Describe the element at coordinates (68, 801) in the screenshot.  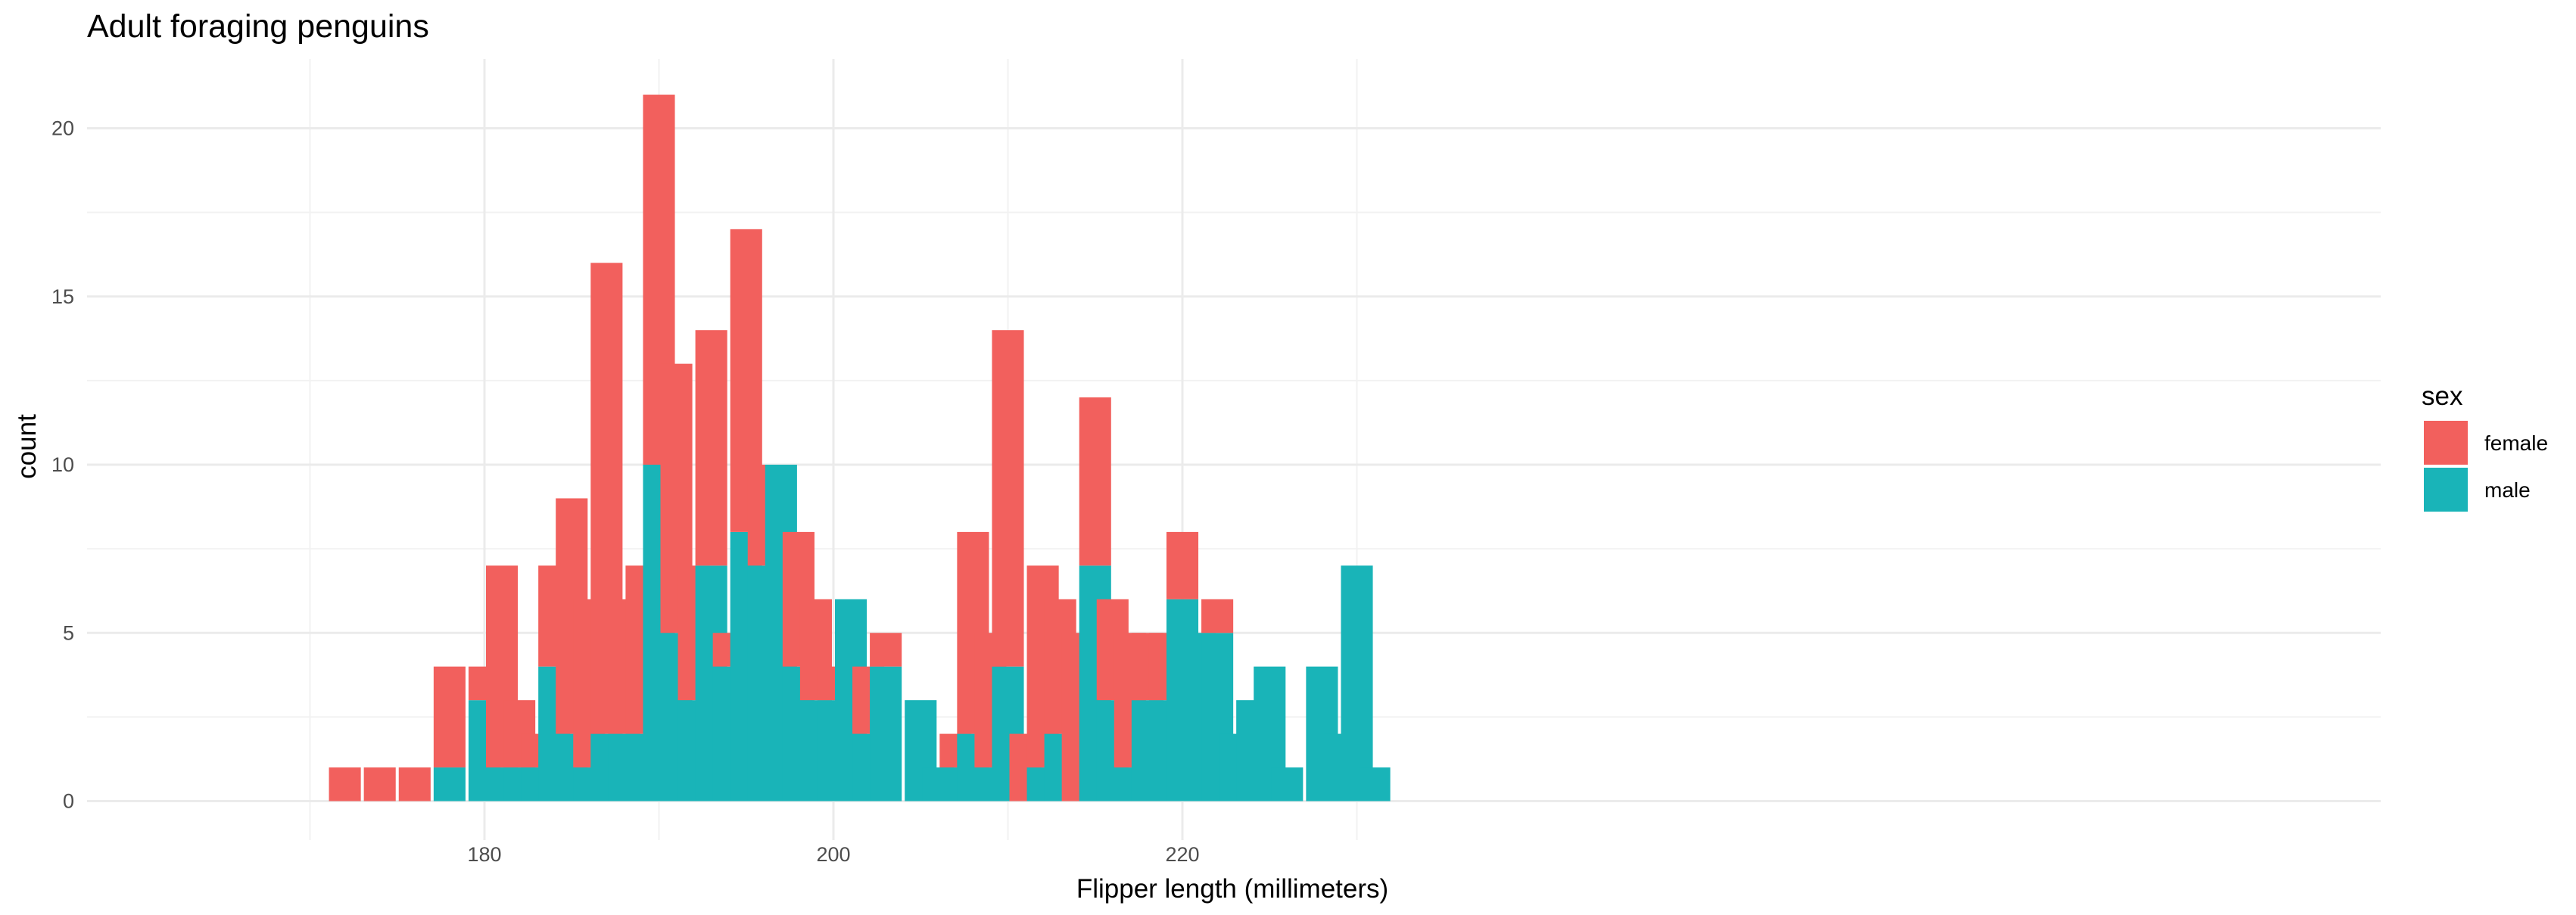
I see `y-tick-label: 0` at that location.